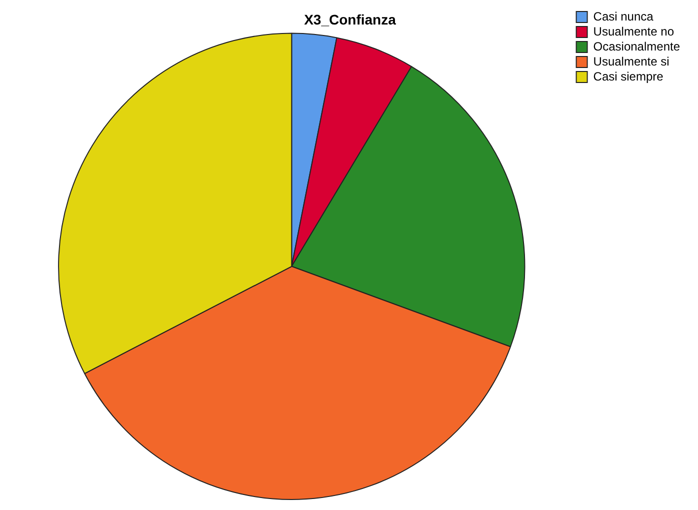  Describe the element at coordinates (350, 19) in the screenshot. I see `chart-title: X3_Confianza` at that location.